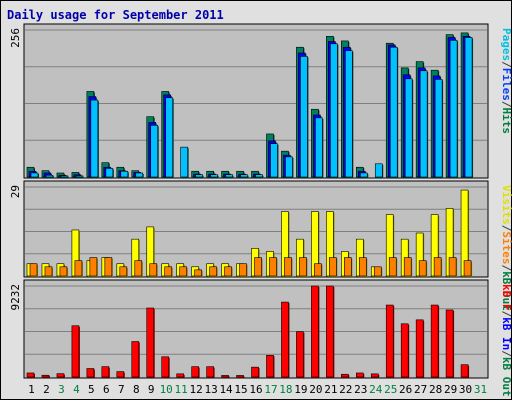 This screenshot has height=400, width=512. What do you see at coordinates (405, 389) in the screenshot?
I see `x-tick-label-26: 26` at bounding box center [405, 389].